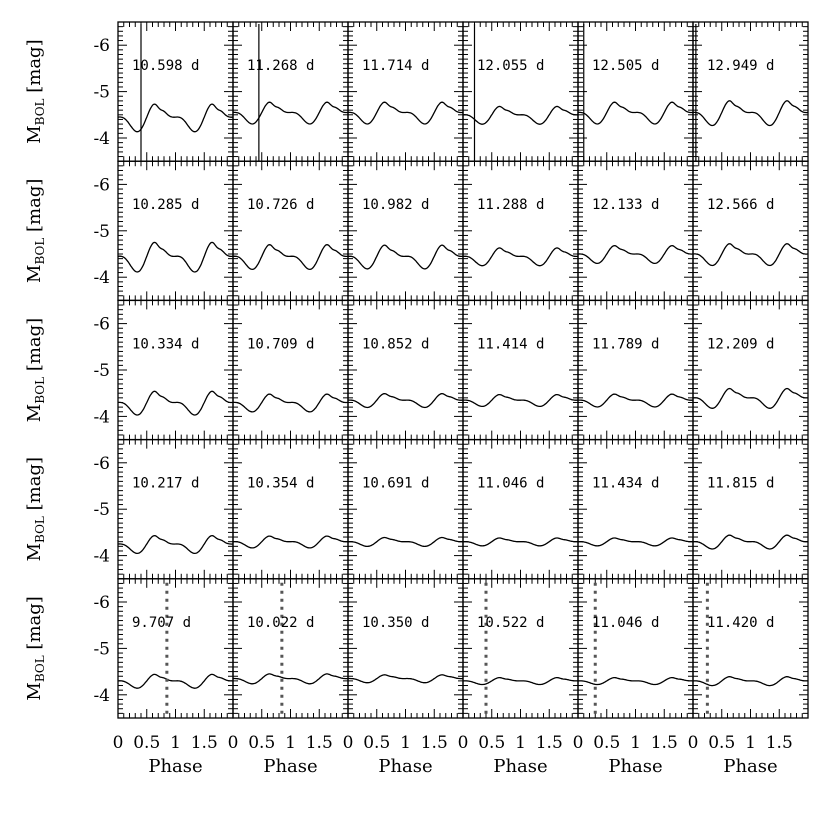 Image resolution: width=830 pixels, height=816 pixels. I want to click on period-label: 10.709 d, so click(280, 344).